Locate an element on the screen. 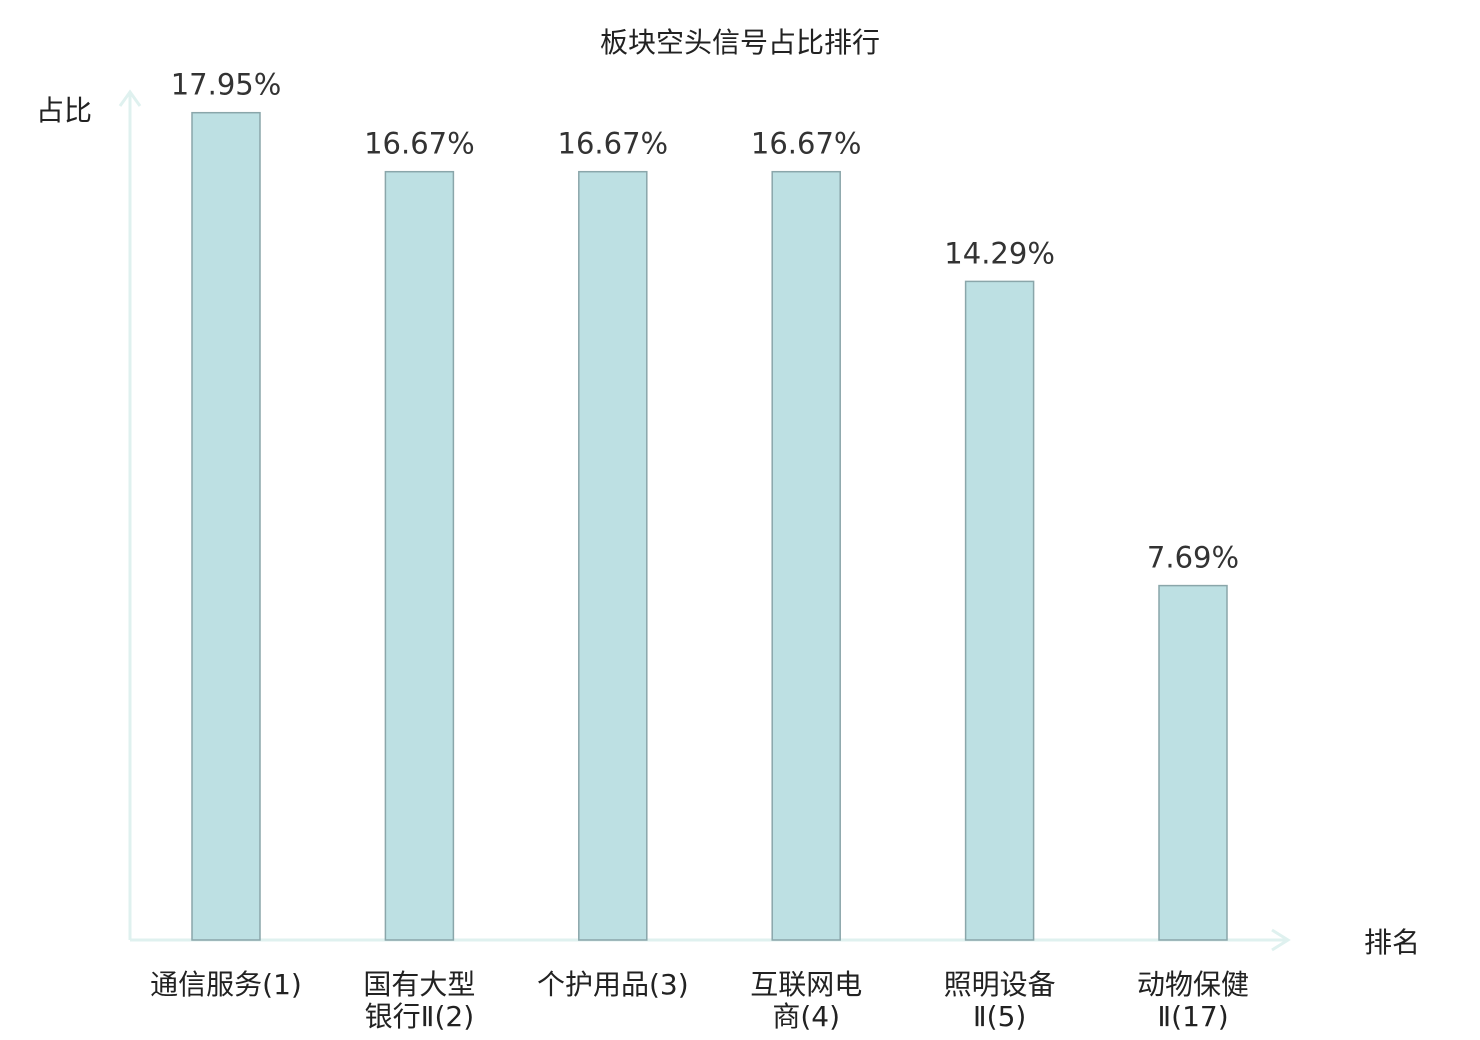 The height and width of the screenshot is (1040, 1480). value-label-2: 16.67% is located at coordinates (419, 144).